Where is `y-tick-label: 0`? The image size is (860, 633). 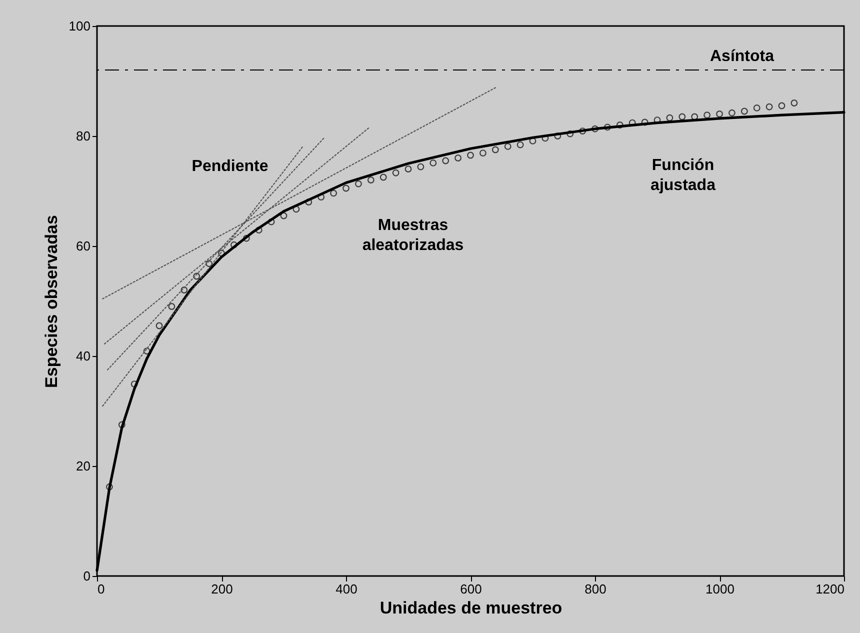 y-tick-label: 0 is located at coordinates (86, 576).